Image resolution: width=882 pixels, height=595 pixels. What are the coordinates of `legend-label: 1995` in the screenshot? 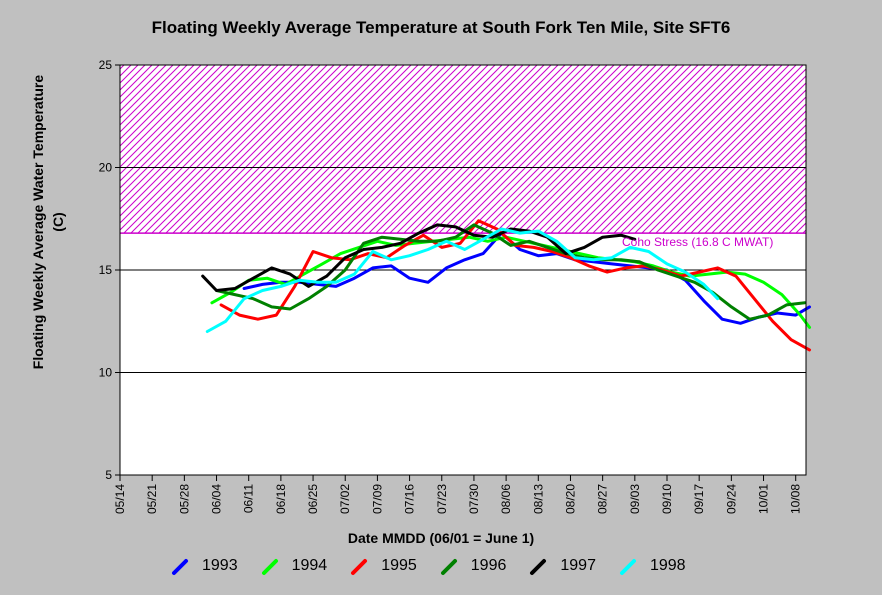 It's located at (399, 565).